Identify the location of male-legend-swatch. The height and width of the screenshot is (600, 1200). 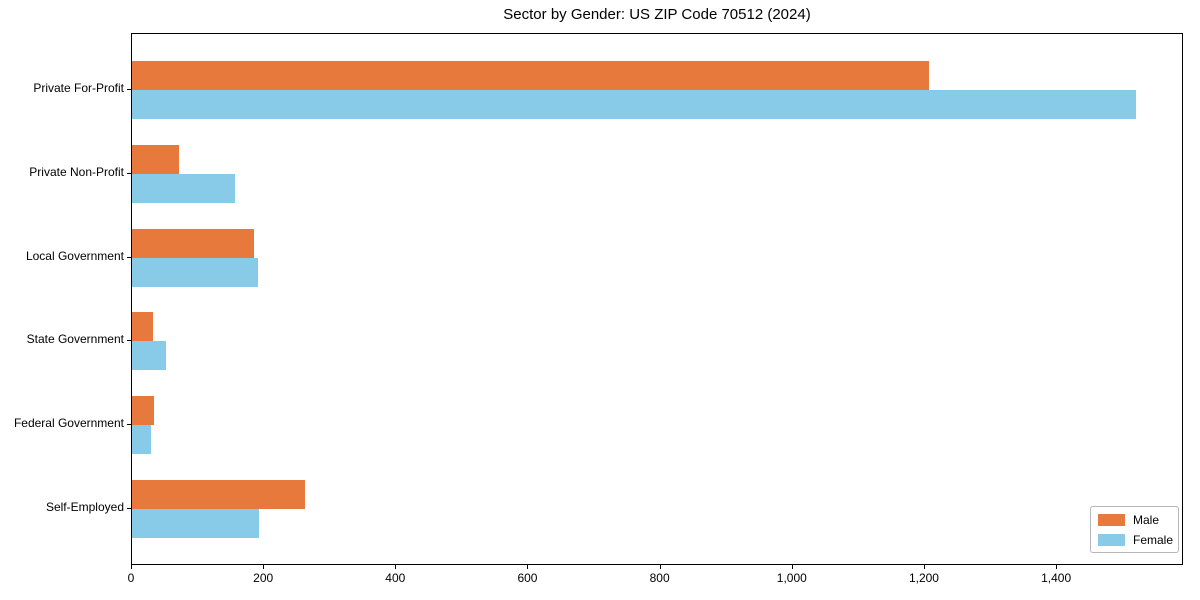
(1111, 520).